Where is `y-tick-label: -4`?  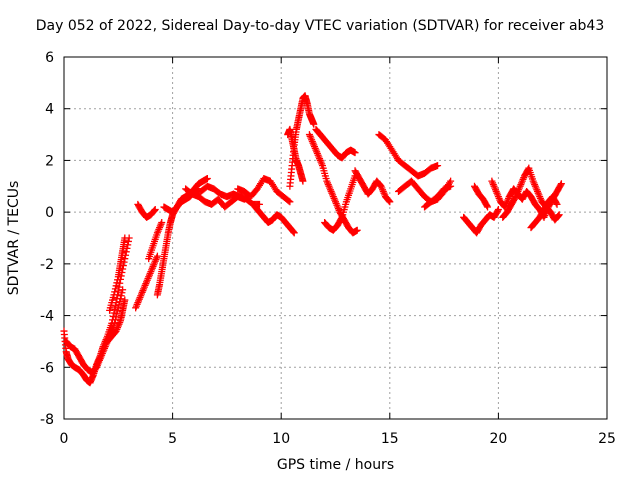 y-tick-label: -4 is located at coordinates (47, 317).